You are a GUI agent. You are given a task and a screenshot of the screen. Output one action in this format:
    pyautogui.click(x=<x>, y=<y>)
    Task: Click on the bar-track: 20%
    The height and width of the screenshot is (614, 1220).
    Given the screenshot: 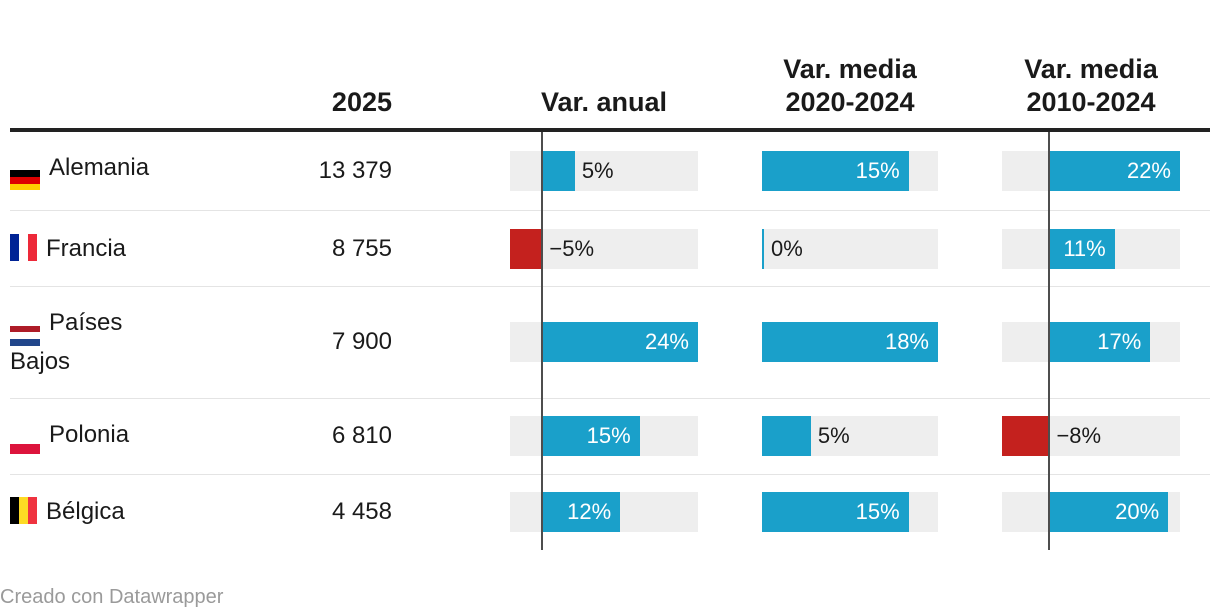 What is the action you would take?
    pyautogui.click(x=1091, y=512)
    